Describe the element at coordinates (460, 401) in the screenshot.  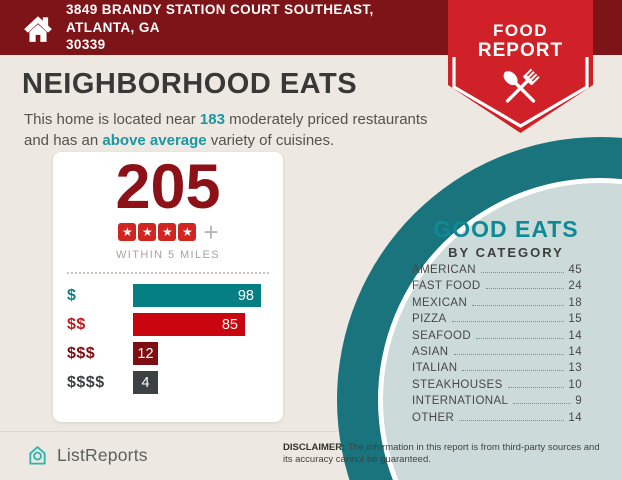
I see `category-label: INTERNATIONAL` at that location.